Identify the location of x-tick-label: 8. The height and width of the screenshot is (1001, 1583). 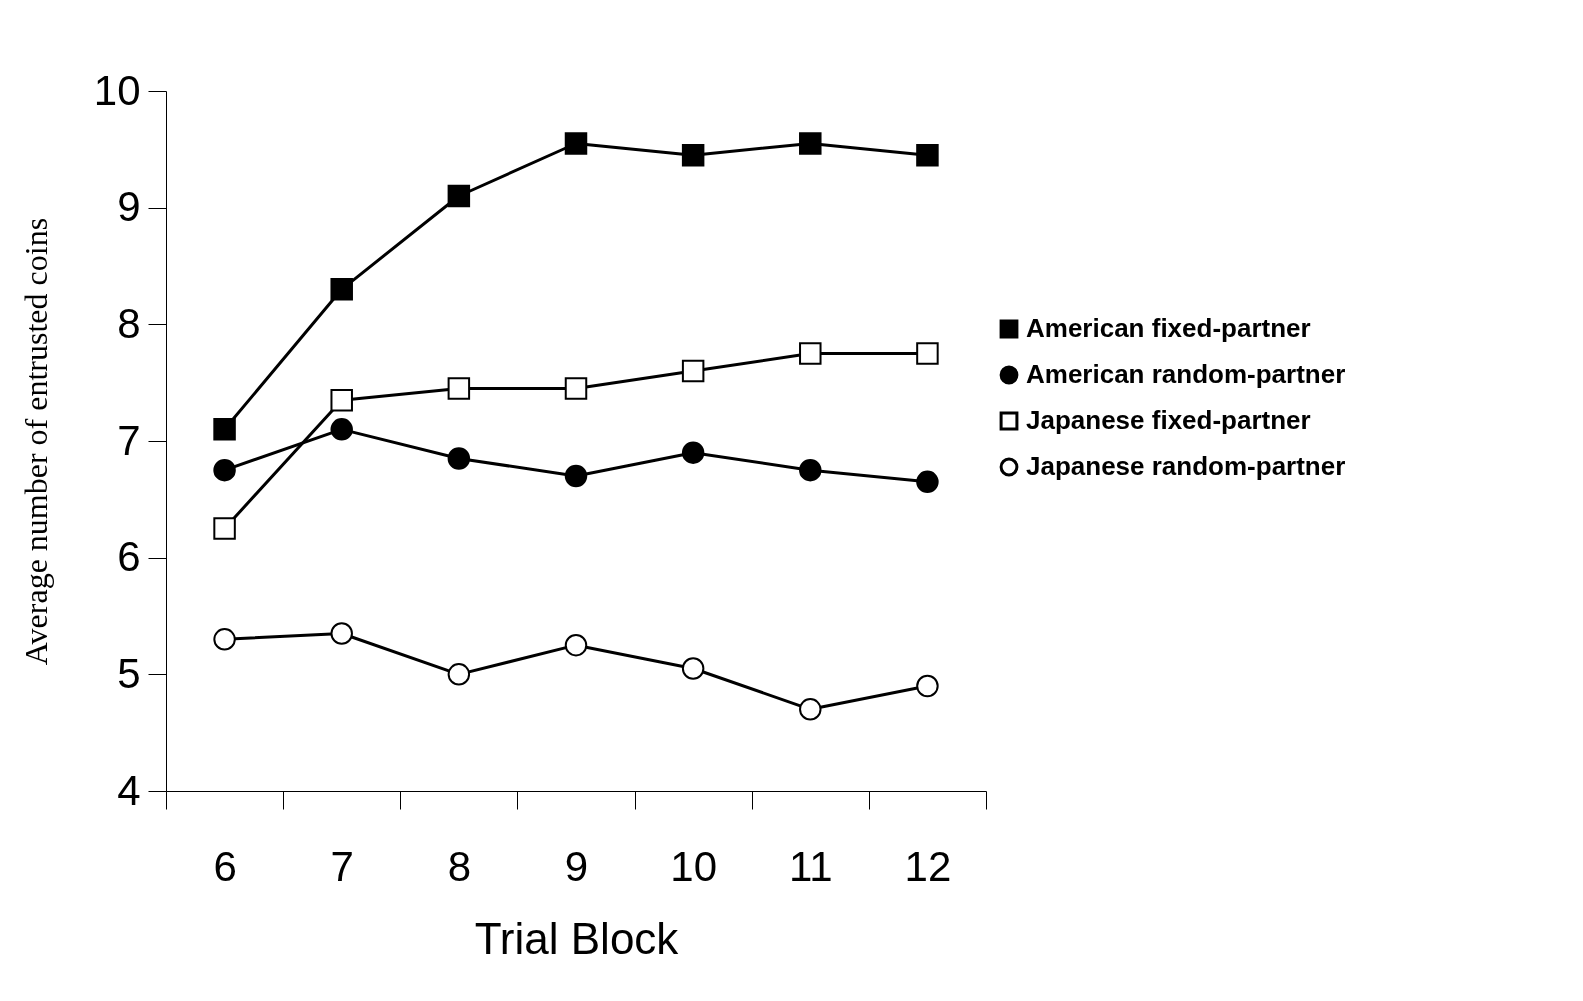
(459, 866).